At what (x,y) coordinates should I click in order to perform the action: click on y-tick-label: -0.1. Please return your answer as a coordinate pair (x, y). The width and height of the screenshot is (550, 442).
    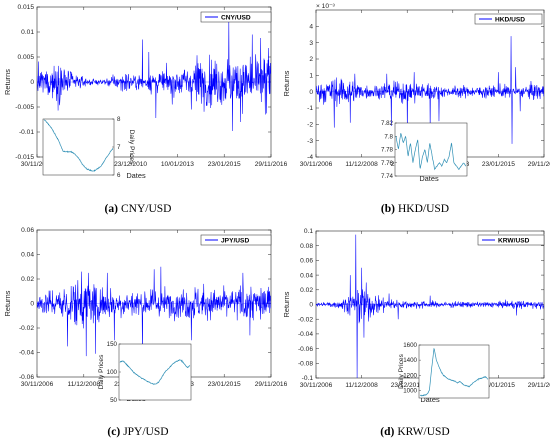
    Looking at the image, I should click on (308, 378).